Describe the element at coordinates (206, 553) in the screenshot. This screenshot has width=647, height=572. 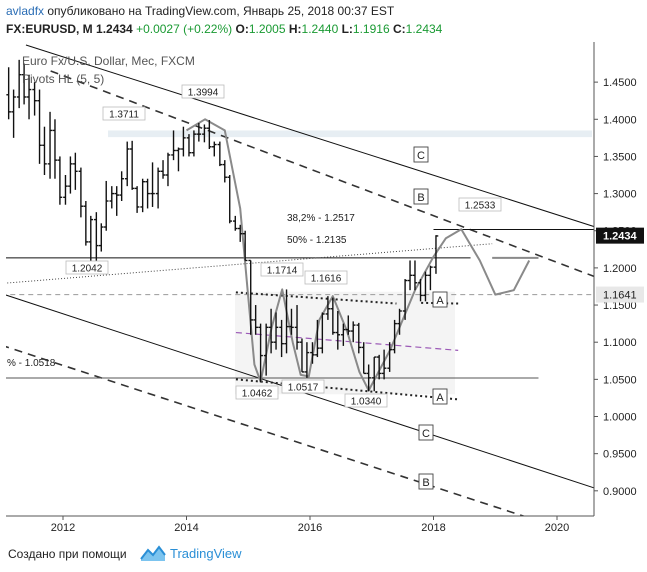
I see `tradingview-link: TradingView` at that location.